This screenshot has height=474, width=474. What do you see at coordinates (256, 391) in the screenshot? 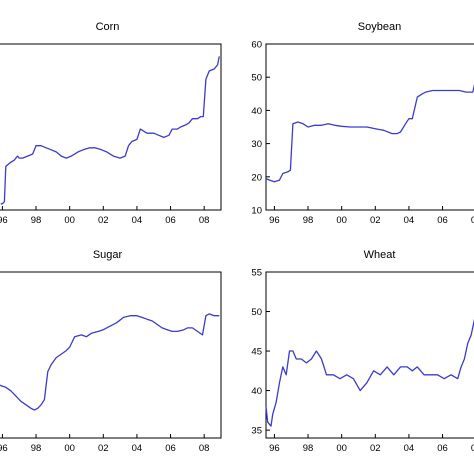
I see `wheat-y-tick-label: 40` at bounding box center [256, 391].